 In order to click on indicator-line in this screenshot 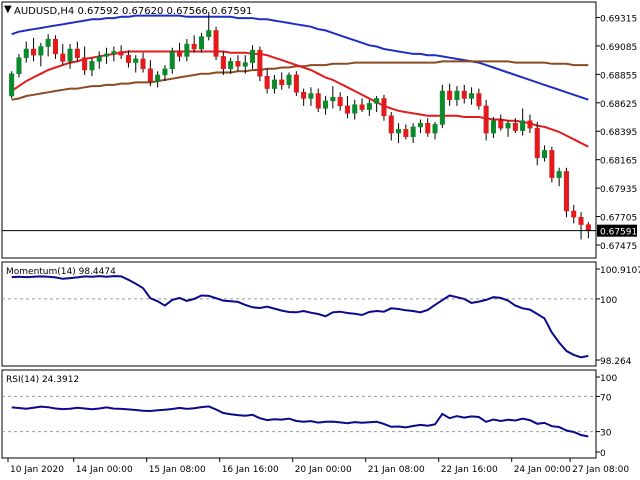, I will do `click(300, 421)`.